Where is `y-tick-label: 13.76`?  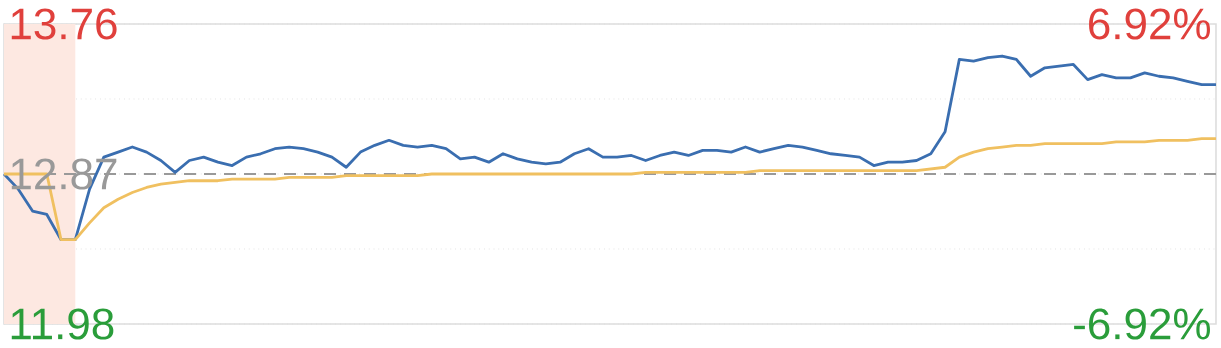
y-tick-label: 13.76 is located at coordinates (64, 24).